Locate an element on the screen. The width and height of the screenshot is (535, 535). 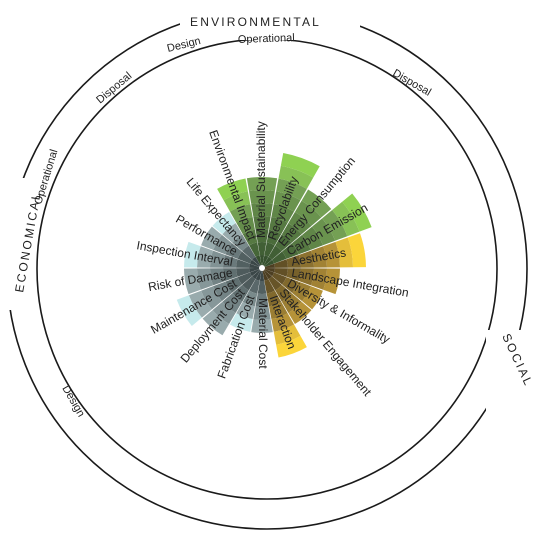
petal-segments is located at coordinates (274, 255).